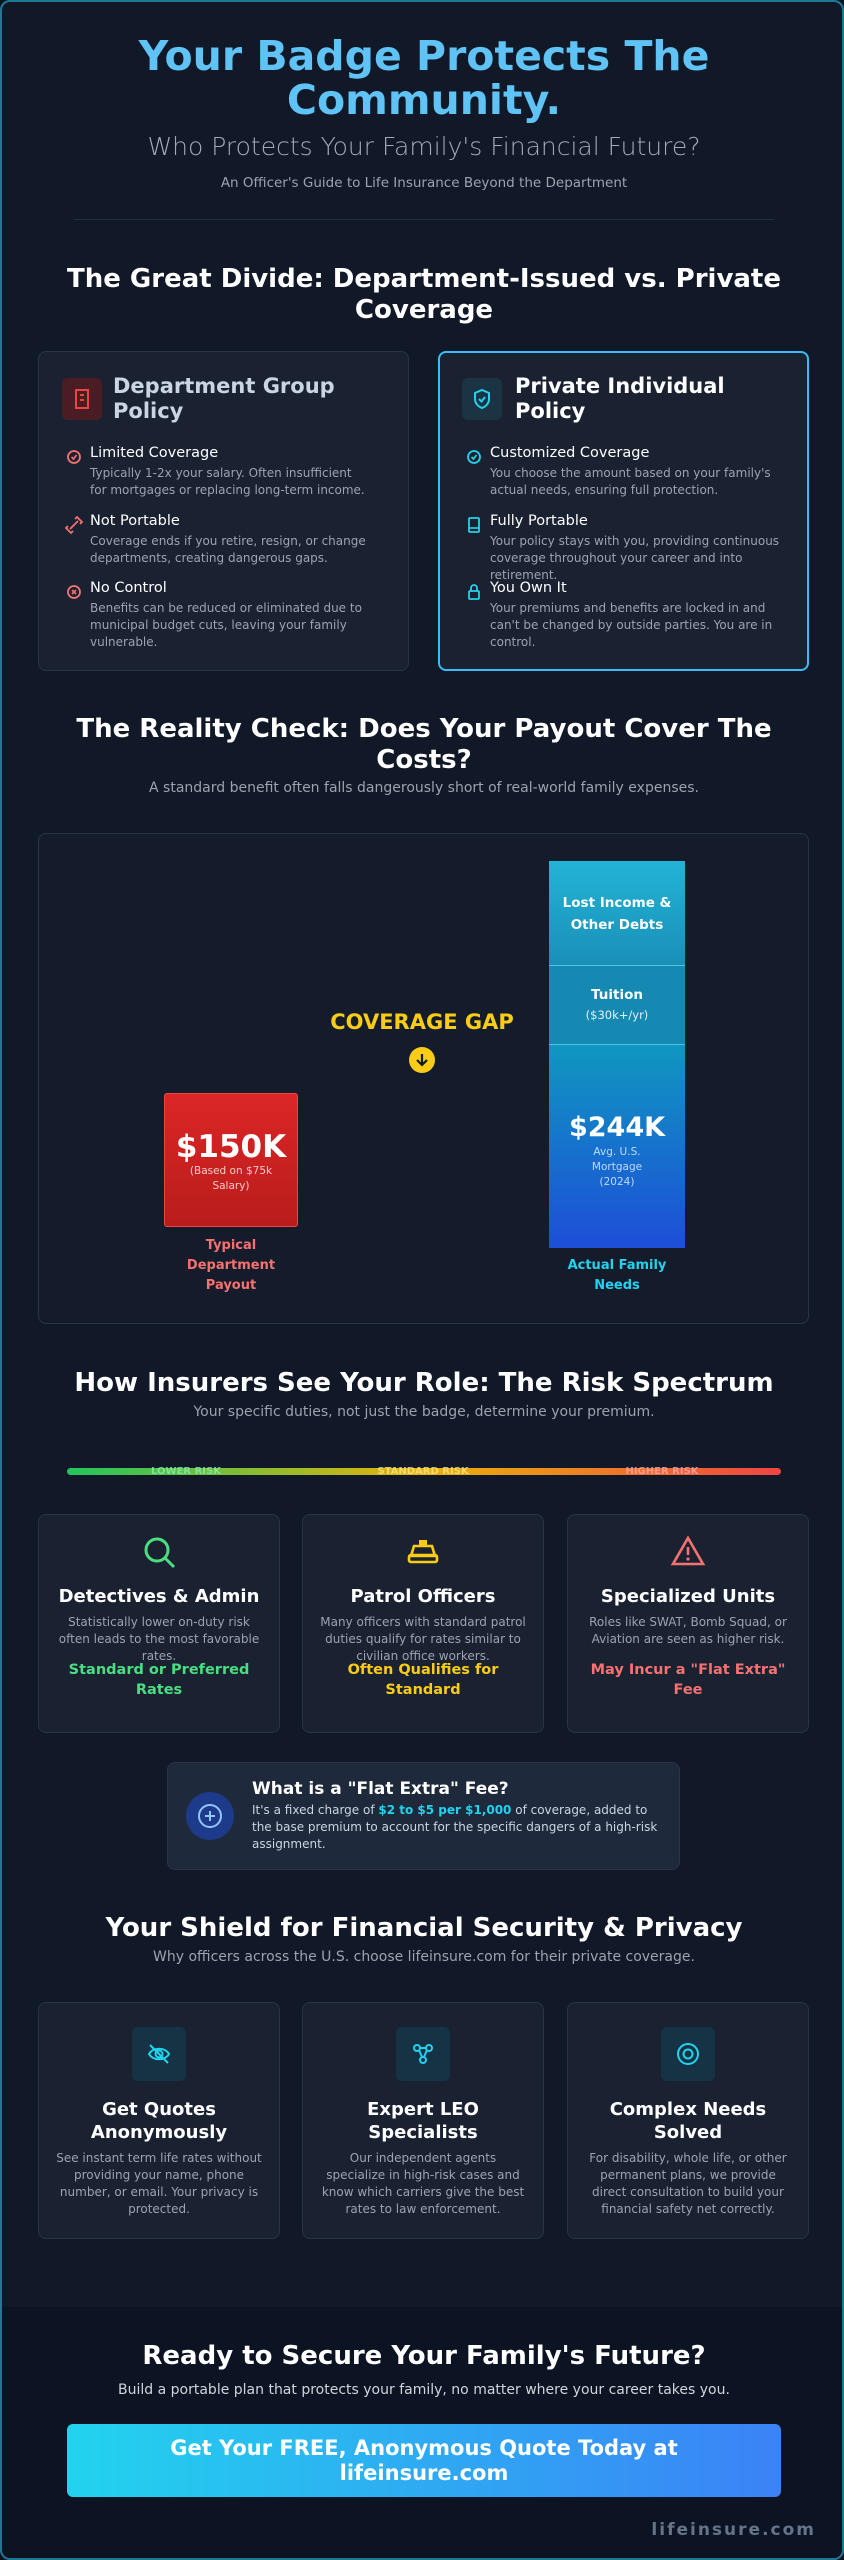 The height and width of the screenshot is (2560, 844). What do you see at coordinates (224, 398) in the screenshot?
I see `card-title: Department Group Policy` at bounding box center [224, 398].